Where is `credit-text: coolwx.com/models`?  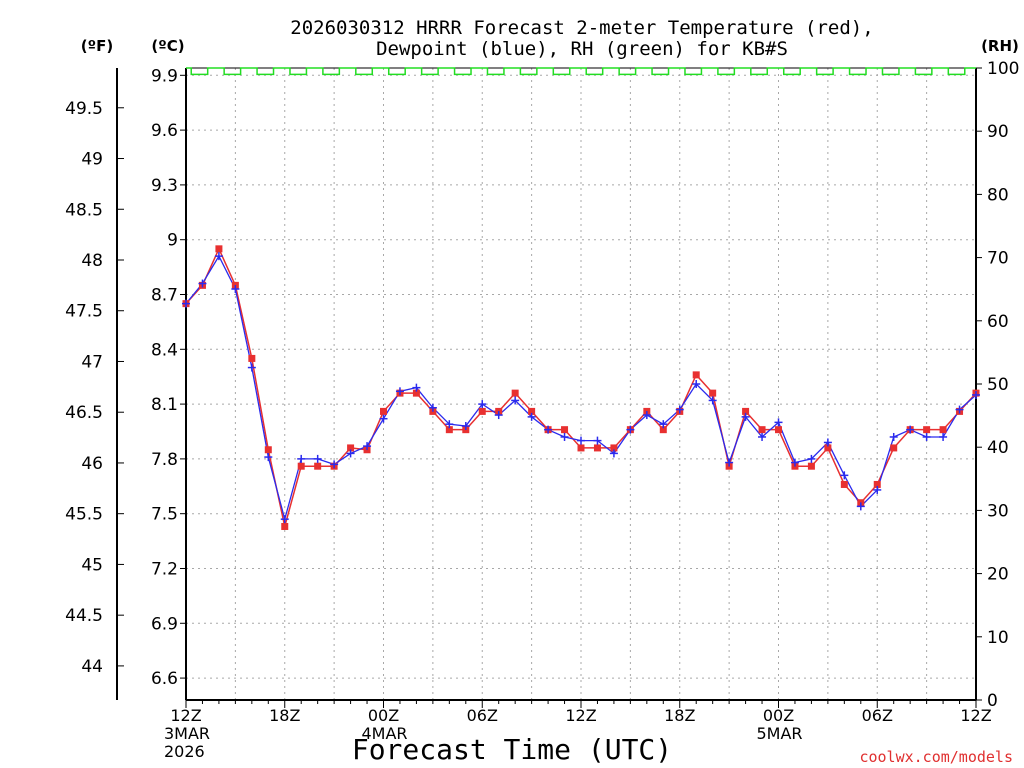
credit-text: coolwx.com/models is located at coordinates (936, 757).